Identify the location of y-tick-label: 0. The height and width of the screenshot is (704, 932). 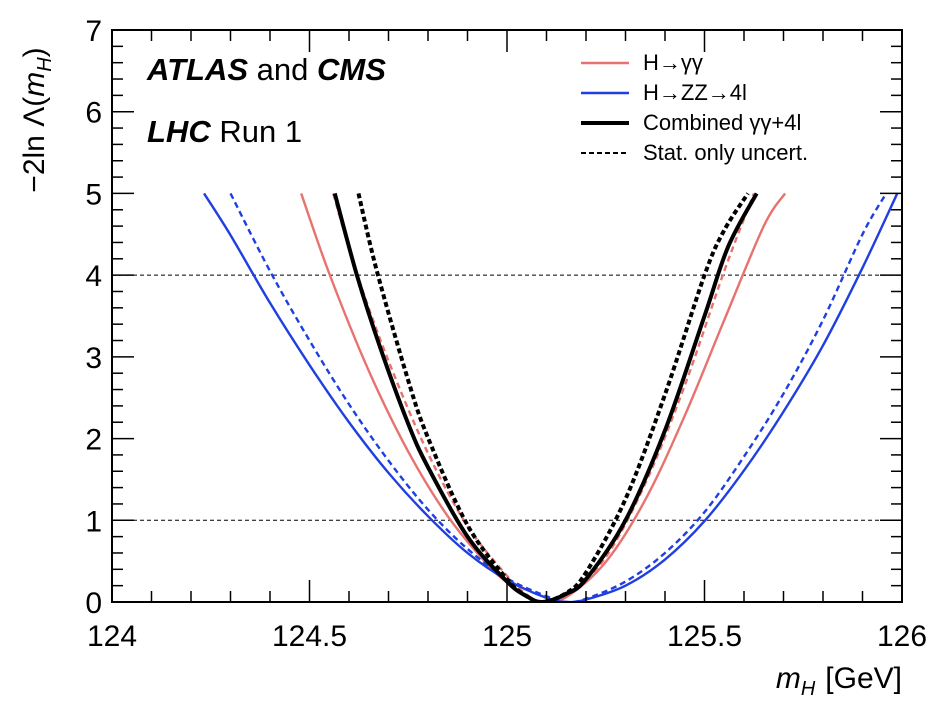
(93, 603).